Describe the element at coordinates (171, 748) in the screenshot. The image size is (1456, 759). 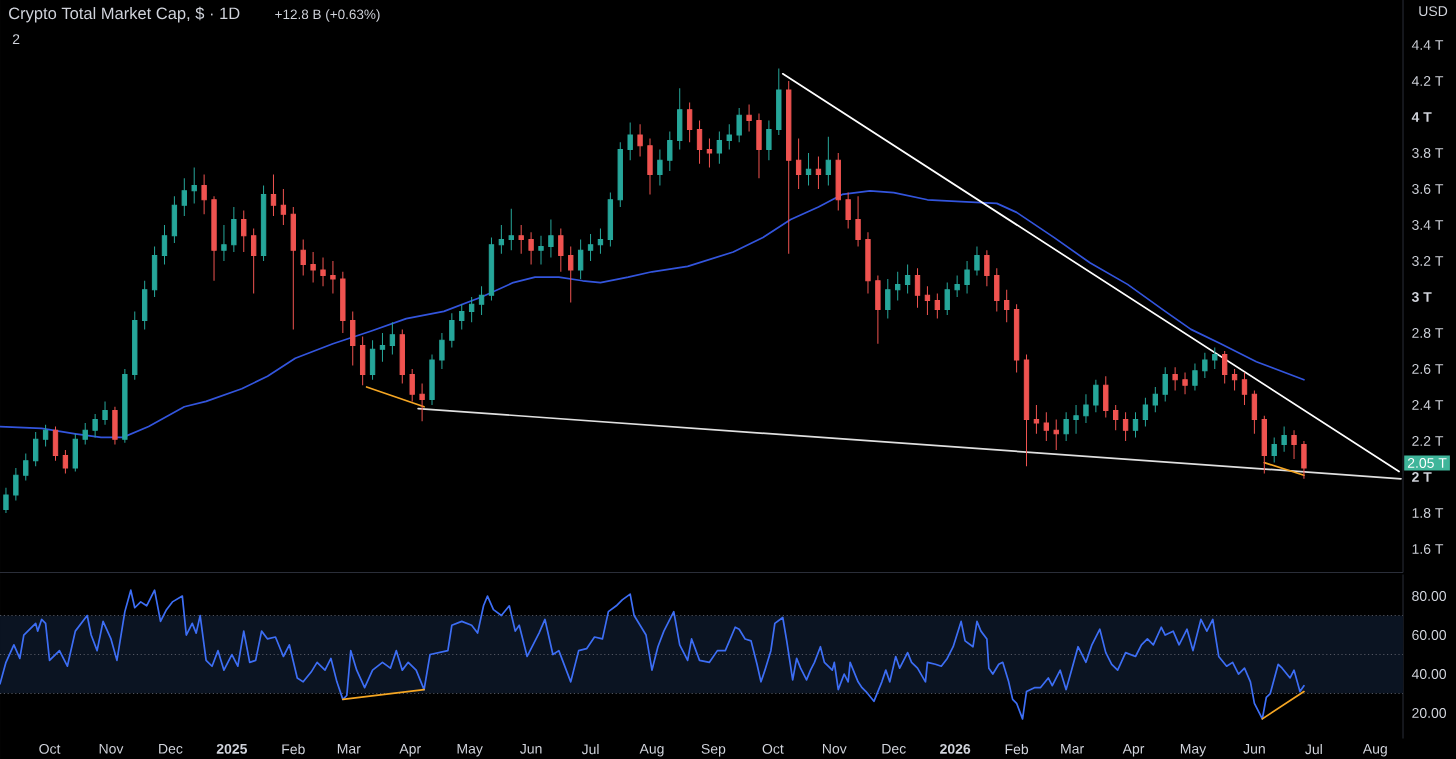
I see `x-tick-label: Dec` at that location.